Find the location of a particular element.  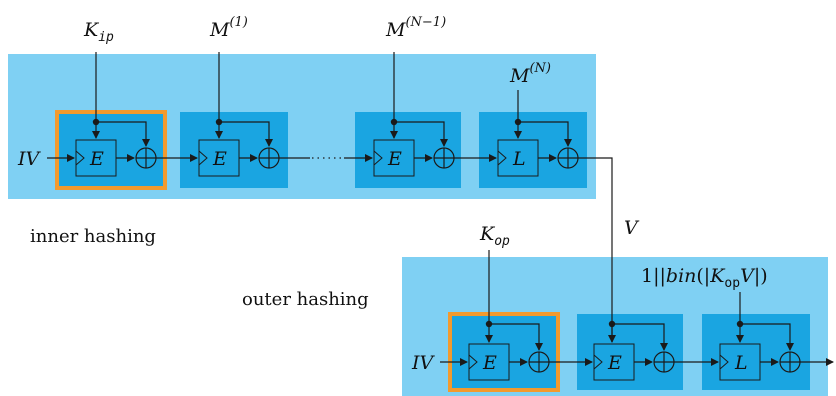

v-label: V is located at coordinates (632, 228).